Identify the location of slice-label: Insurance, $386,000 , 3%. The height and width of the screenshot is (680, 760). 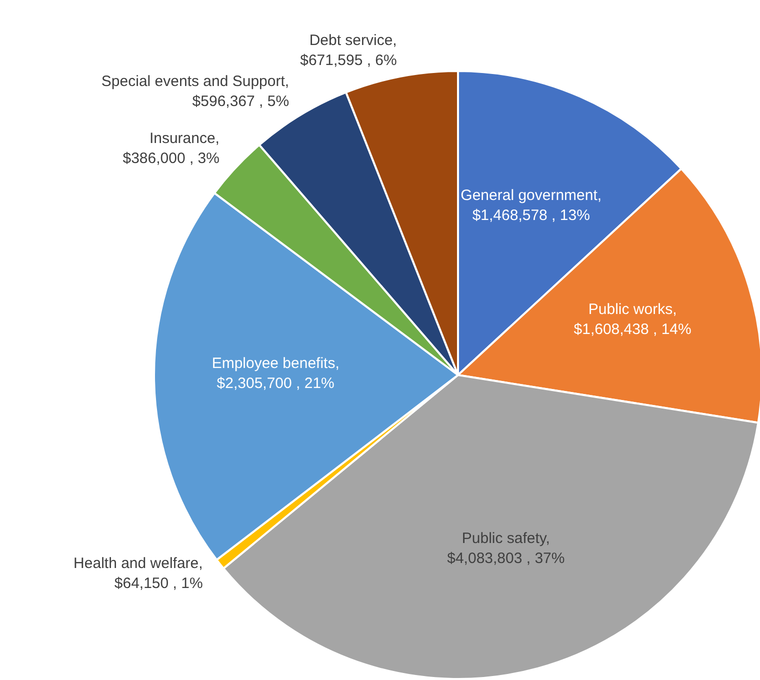
(171, 148).